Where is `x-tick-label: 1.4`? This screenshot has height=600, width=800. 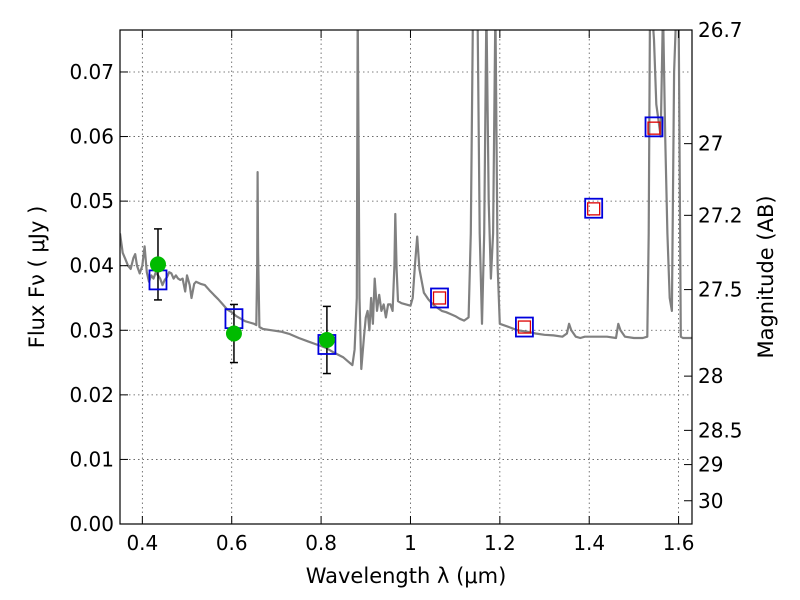
x-tick-label: 1.4 is located at coordinates (589, 543).